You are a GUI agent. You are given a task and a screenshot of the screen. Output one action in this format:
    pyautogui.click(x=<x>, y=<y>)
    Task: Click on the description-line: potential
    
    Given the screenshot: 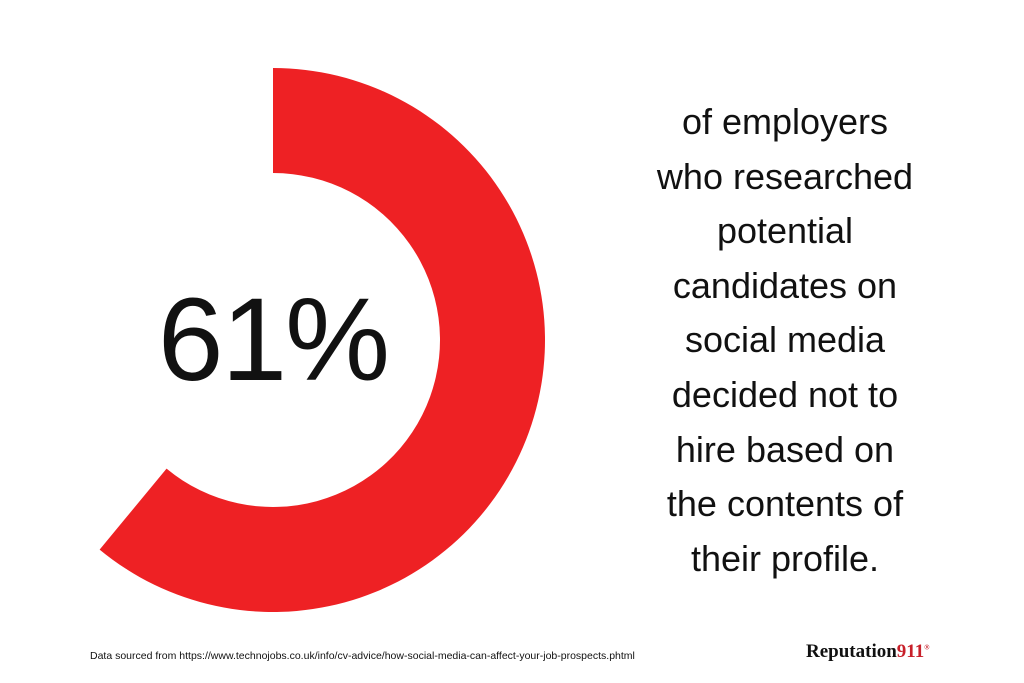 What is the action you would take?
    pyautogui.click(x=785, y=231)
    